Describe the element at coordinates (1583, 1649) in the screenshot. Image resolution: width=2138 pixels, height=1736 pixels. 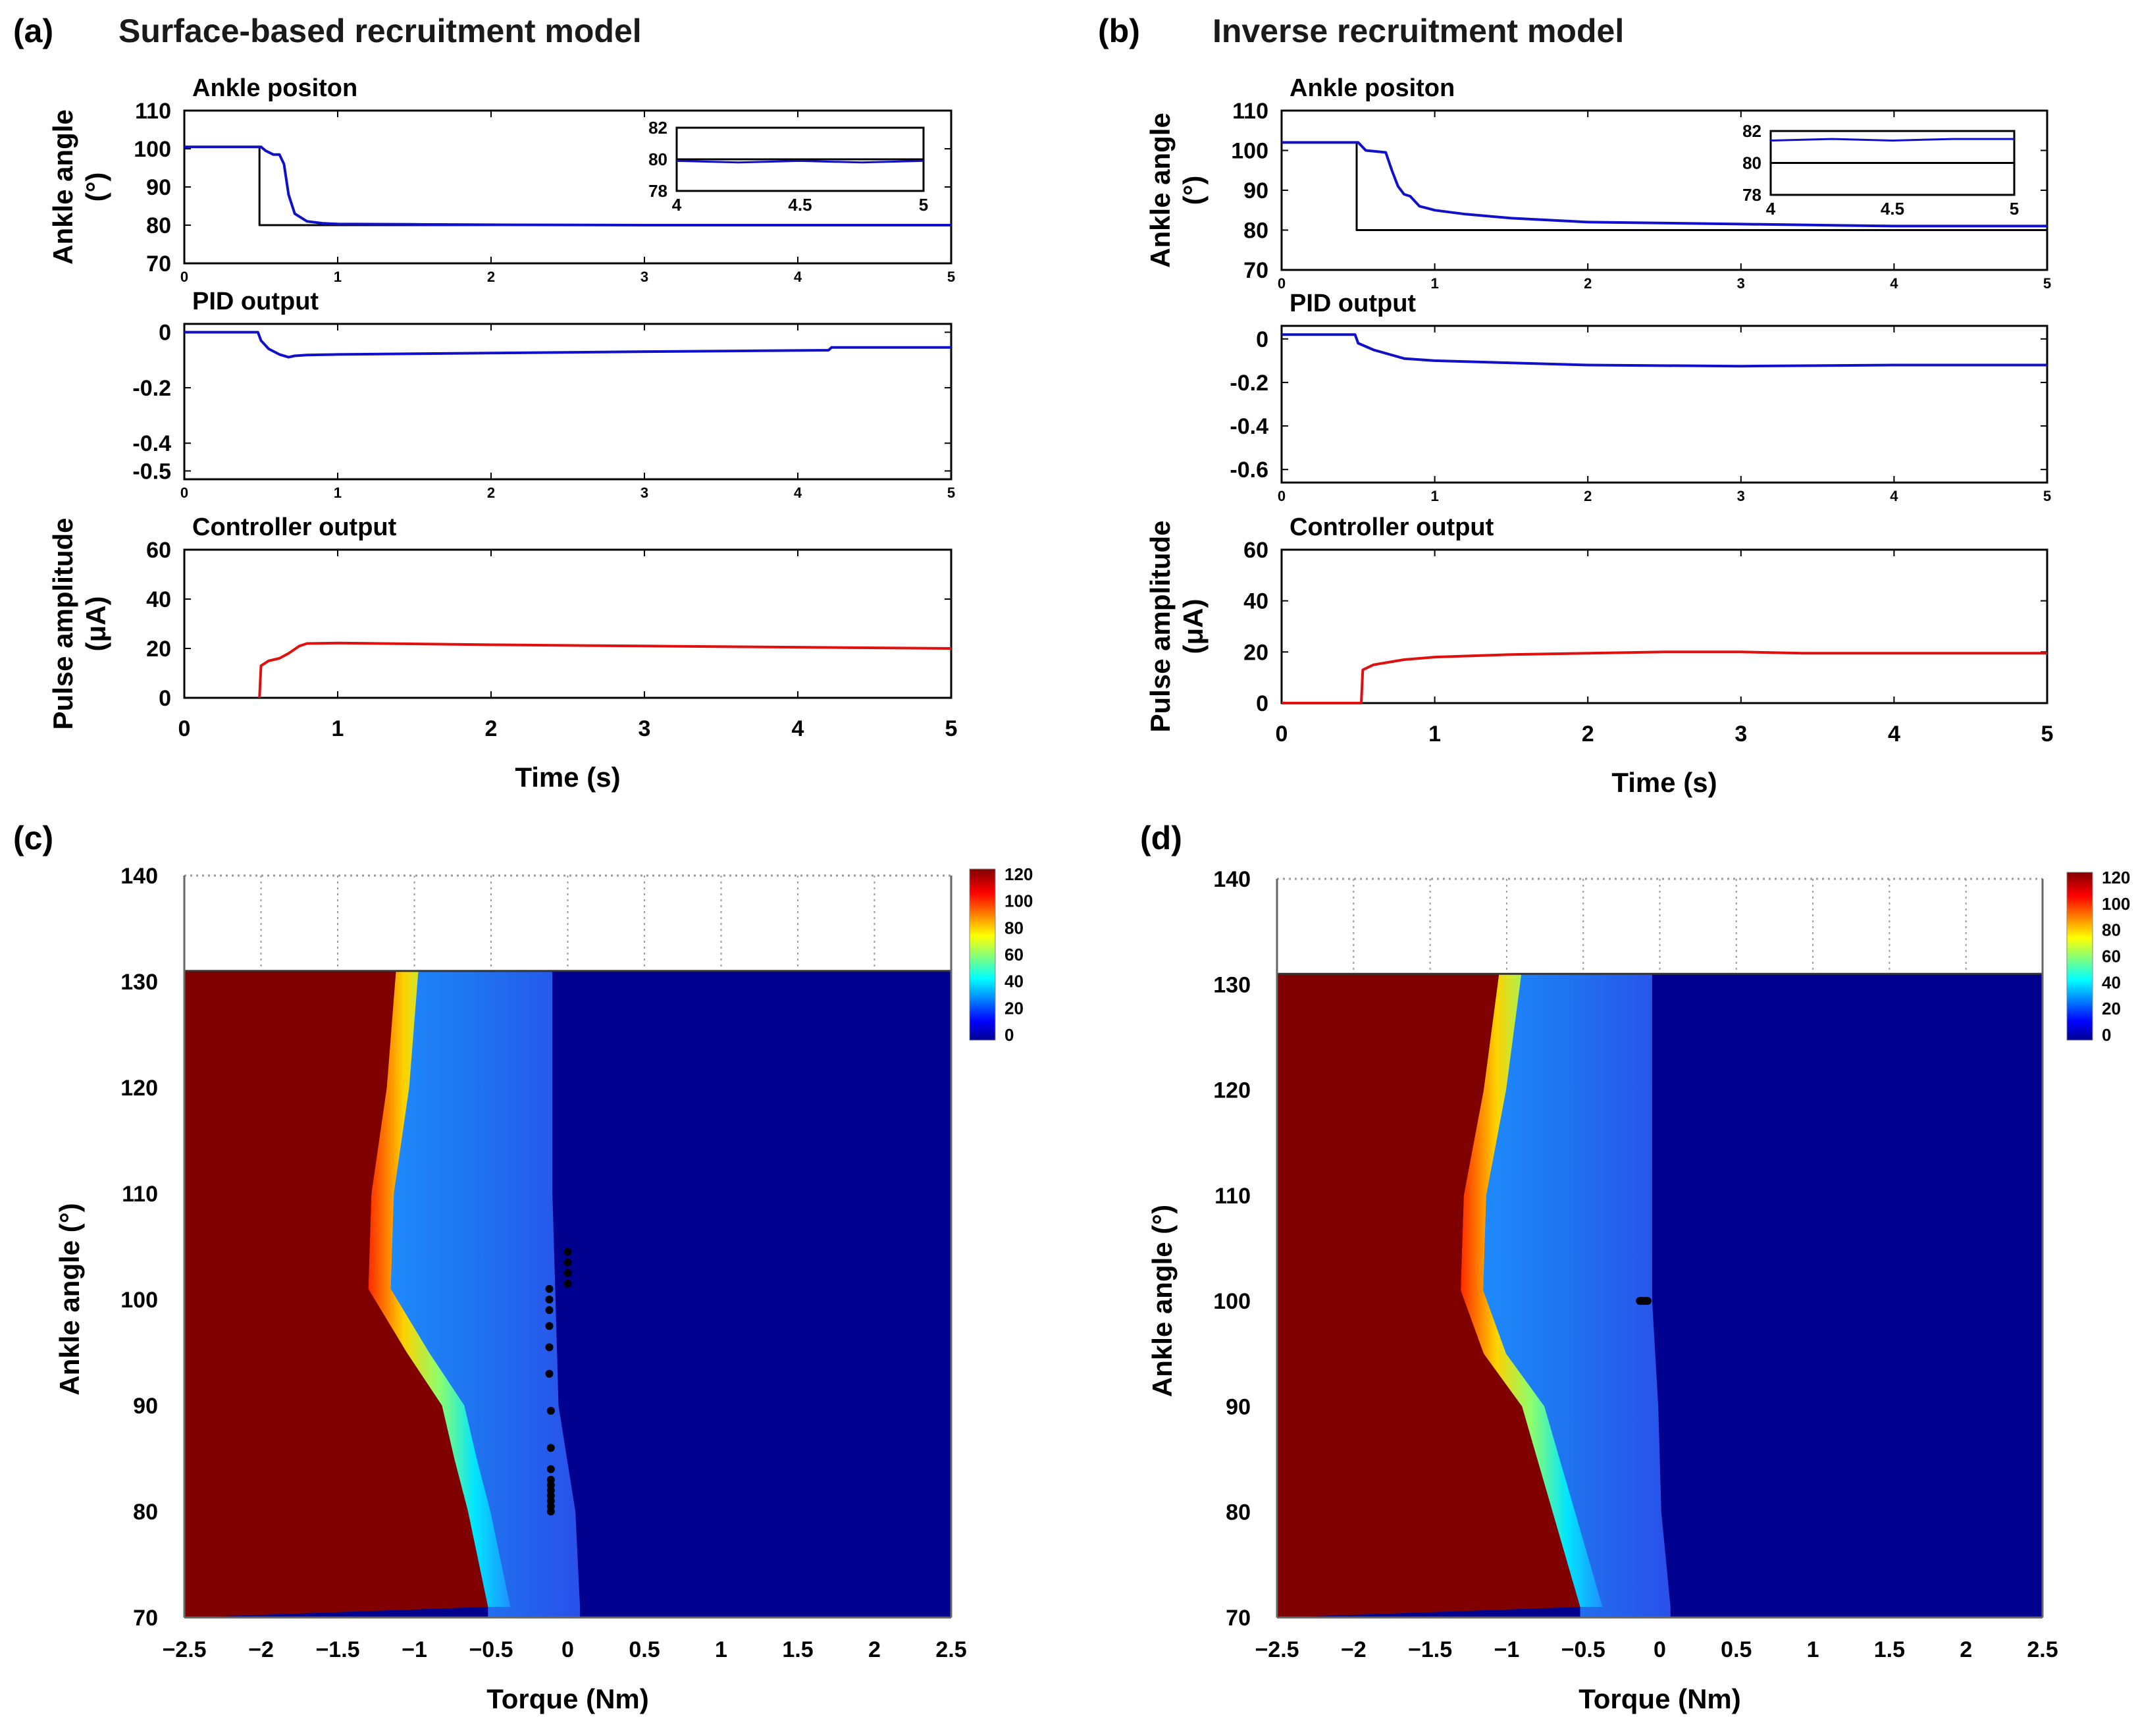
I see `x-tick-label: −0.5` at that location.